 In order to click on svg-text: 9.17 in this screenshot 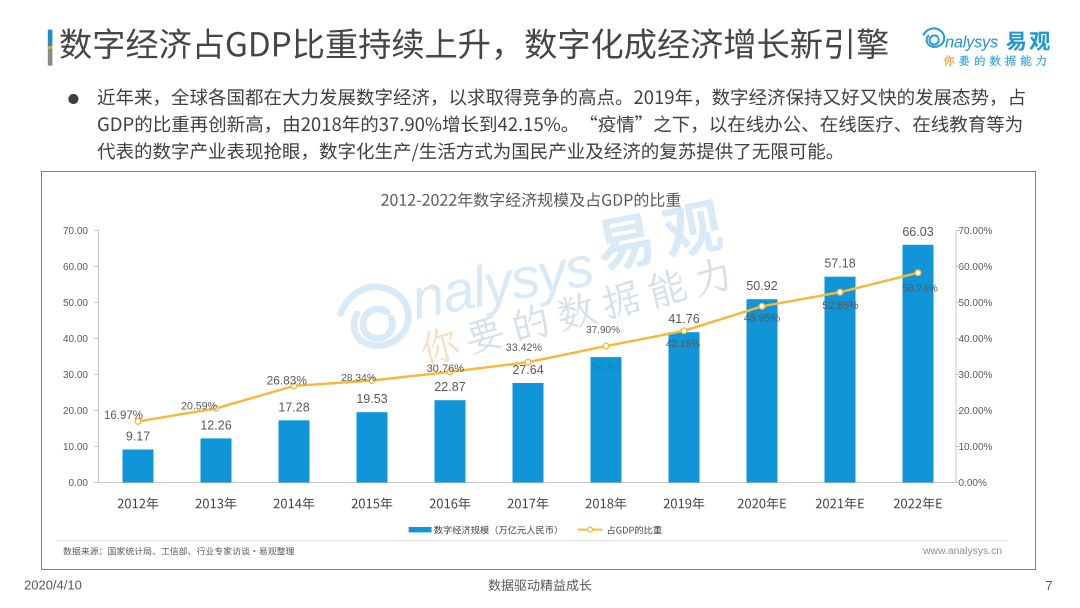, I will do `click(138, 437)`.